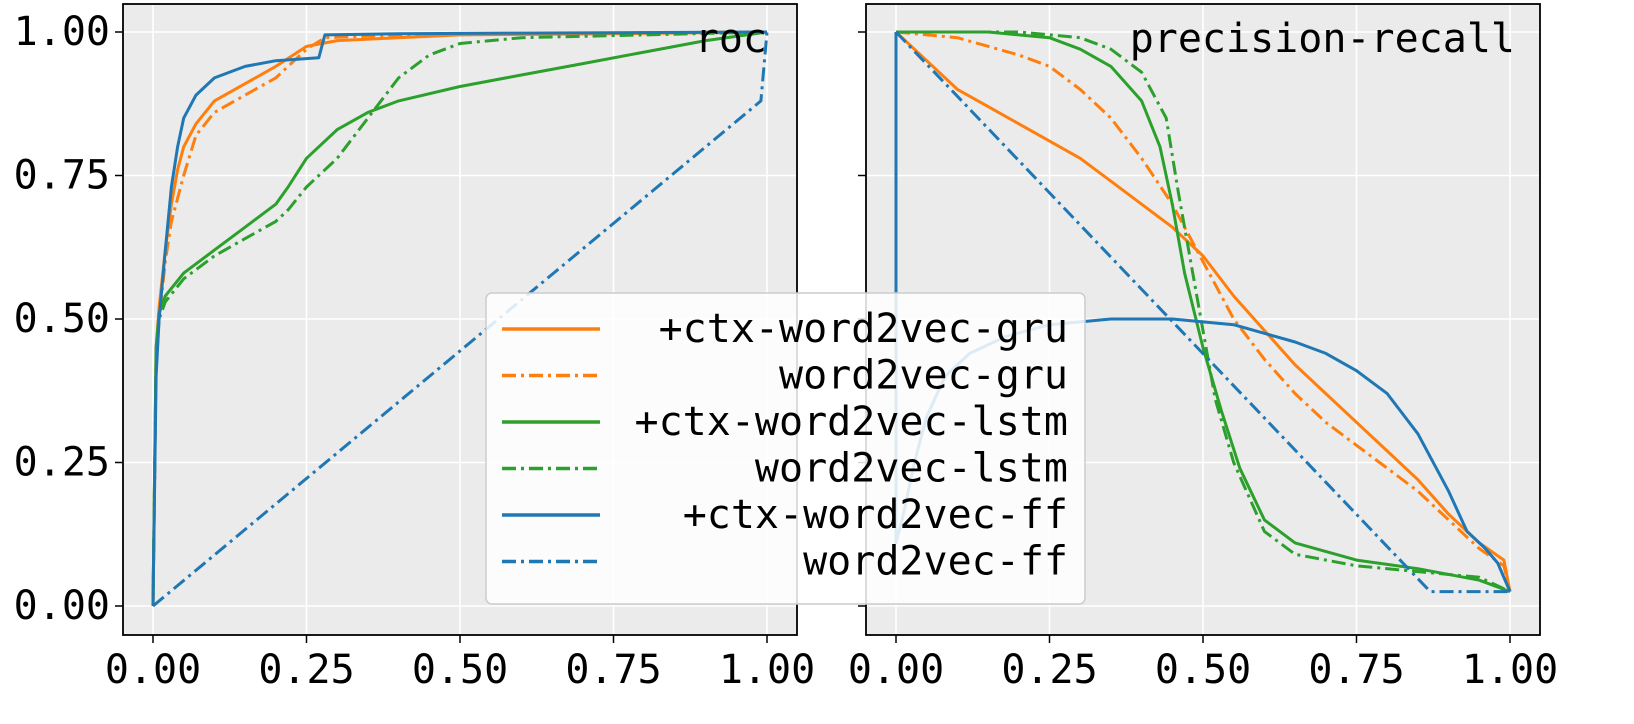 The width and height of the screenshot is (1634, 724). What do you see at coordinates (62, 32) in the screenshot?
I see `y-tick-label: 1.00` at bounding box center [62, 32].